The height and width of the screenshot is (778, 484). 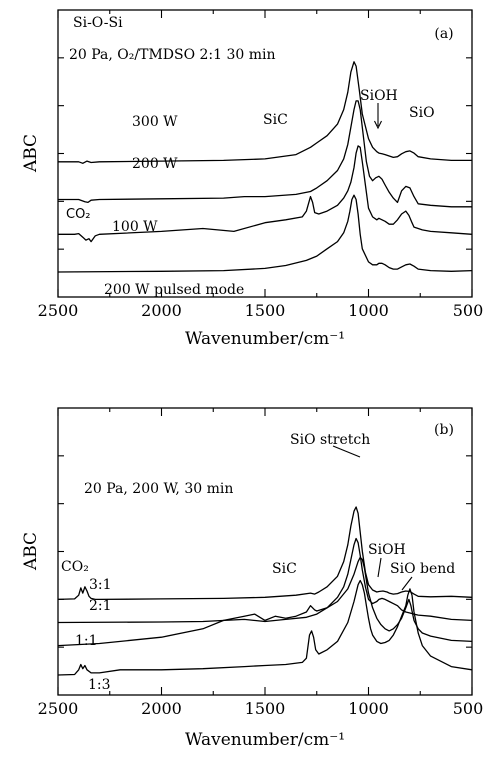 I want to click on series-label-3-1: 3:1, so click(x=100, y=585).